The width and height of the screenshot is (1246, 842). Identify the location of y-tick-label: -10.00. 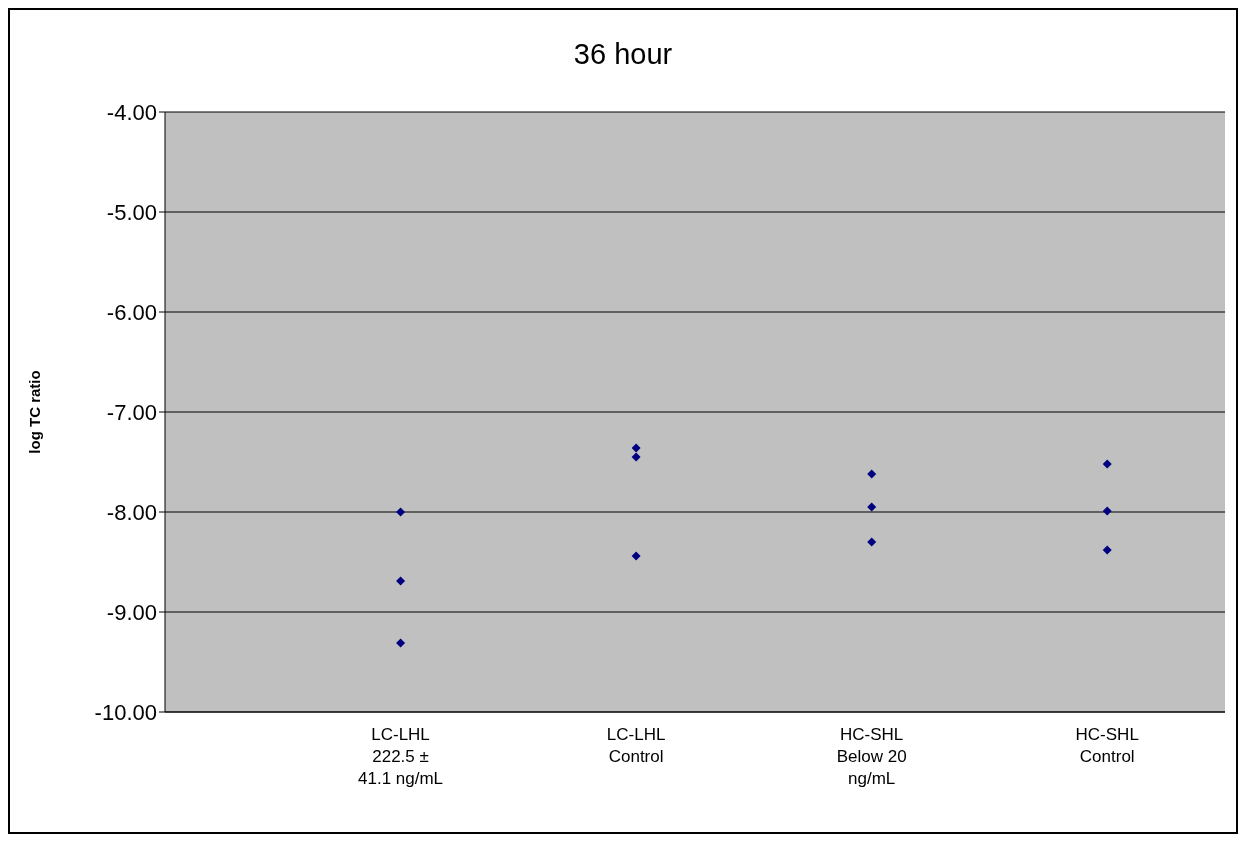
(125, 712).